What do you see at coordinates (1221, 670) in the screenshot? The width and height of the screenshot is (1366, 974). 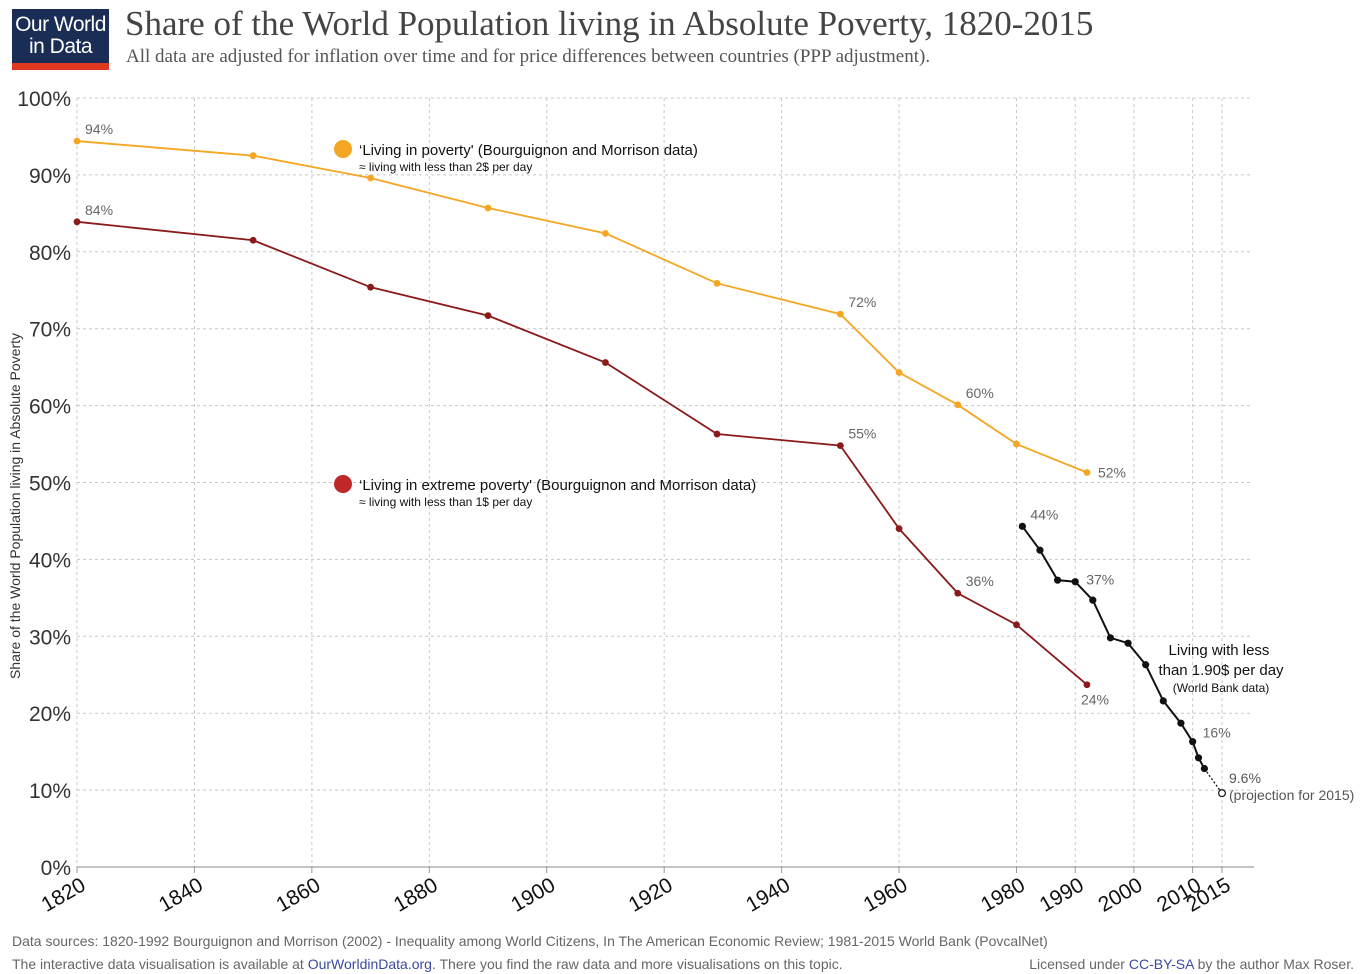 I see `wb-label-line2: than 1.90$ per day` at bounding box center [1221, 670].